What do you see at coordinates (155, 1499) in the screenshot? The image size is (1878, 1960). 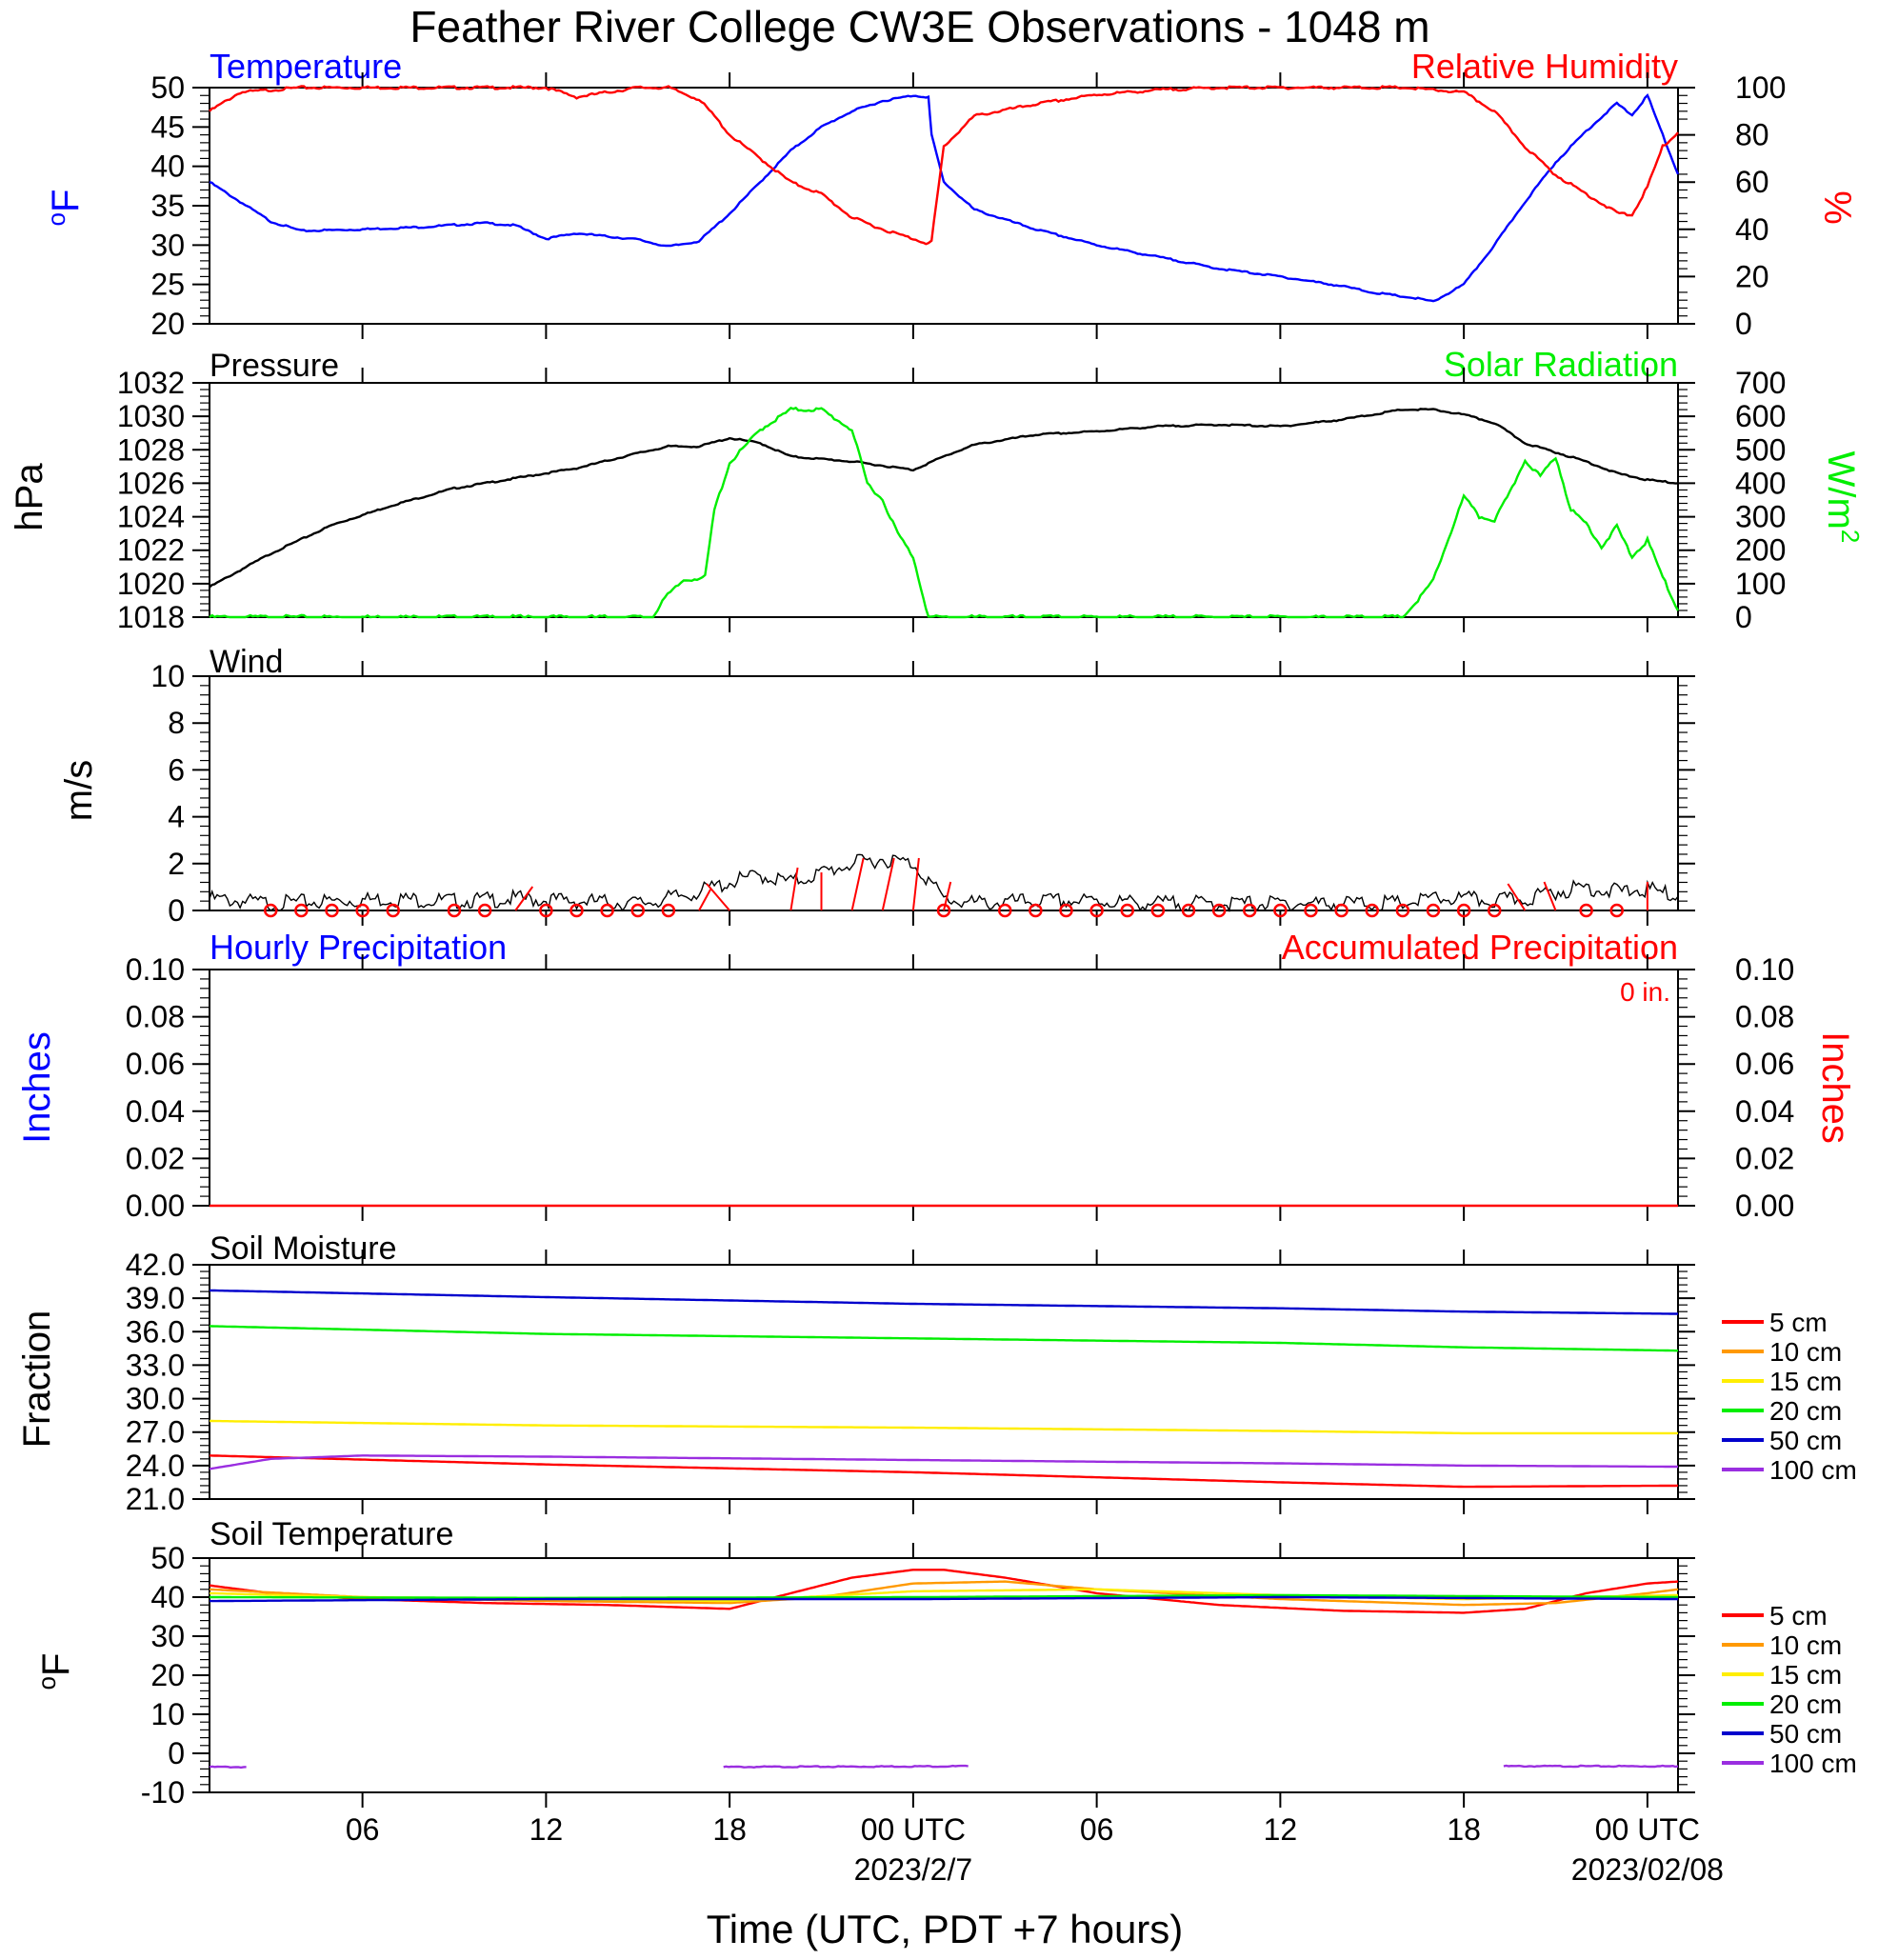 I see `y-tick-label: 21.0` at bounding box center [155, 1499].